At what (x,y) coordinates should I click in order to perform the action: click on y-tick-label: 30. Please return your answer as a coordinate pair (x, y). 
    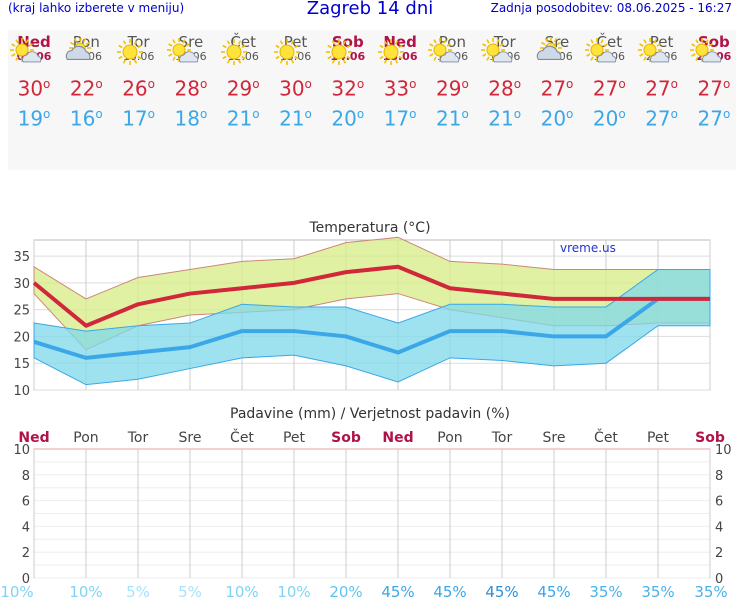
    Looking at the image, I should click on (21, 284).